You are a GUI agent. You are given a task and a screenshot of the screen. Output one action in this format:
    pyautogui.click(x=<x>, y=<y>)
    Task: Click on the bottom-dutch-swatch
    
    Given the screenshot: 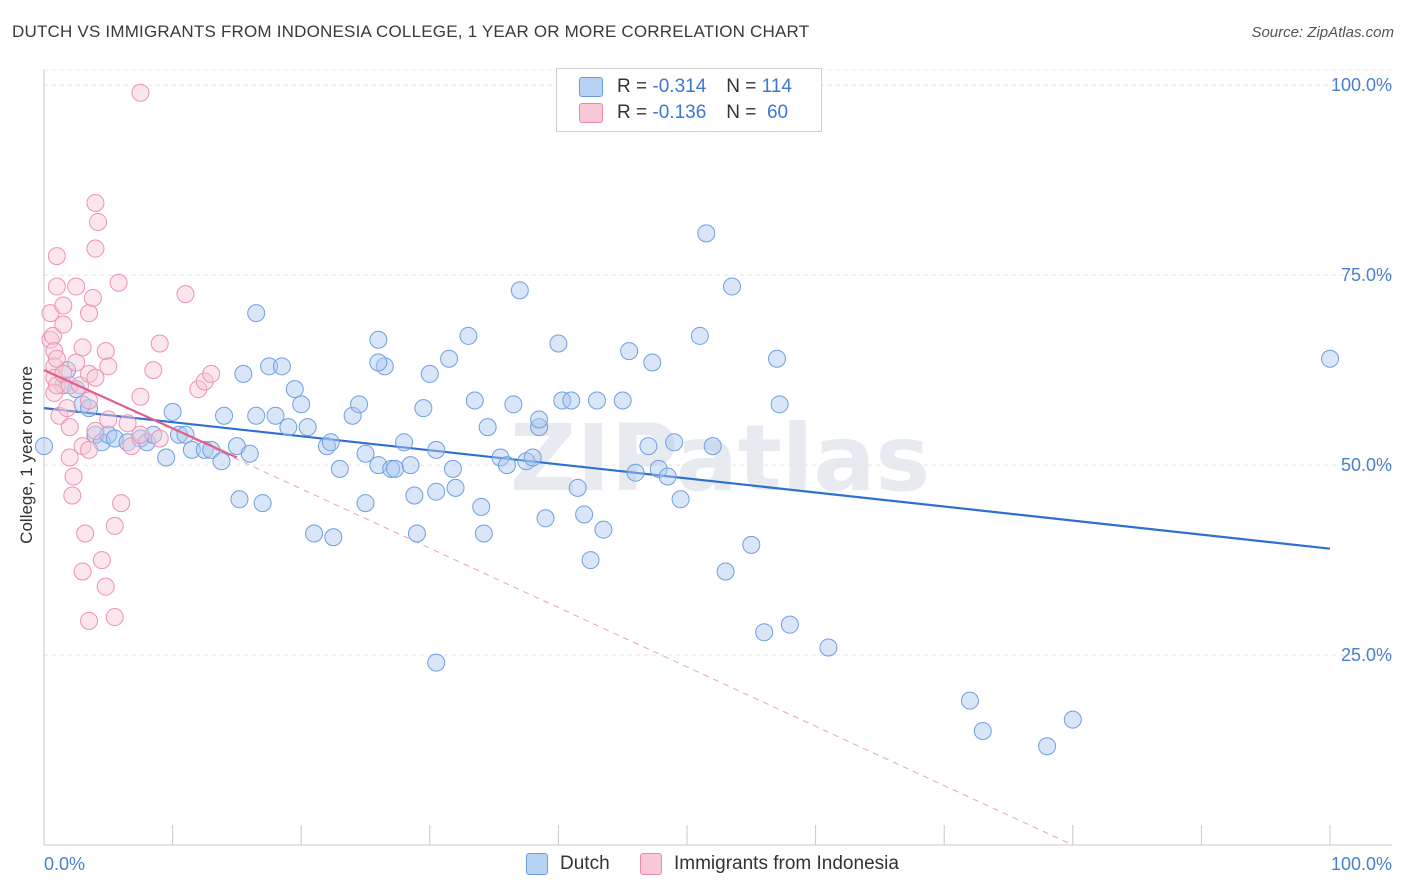 What is the action you would take?
    pyautogui.click(x=537, y=864)
    